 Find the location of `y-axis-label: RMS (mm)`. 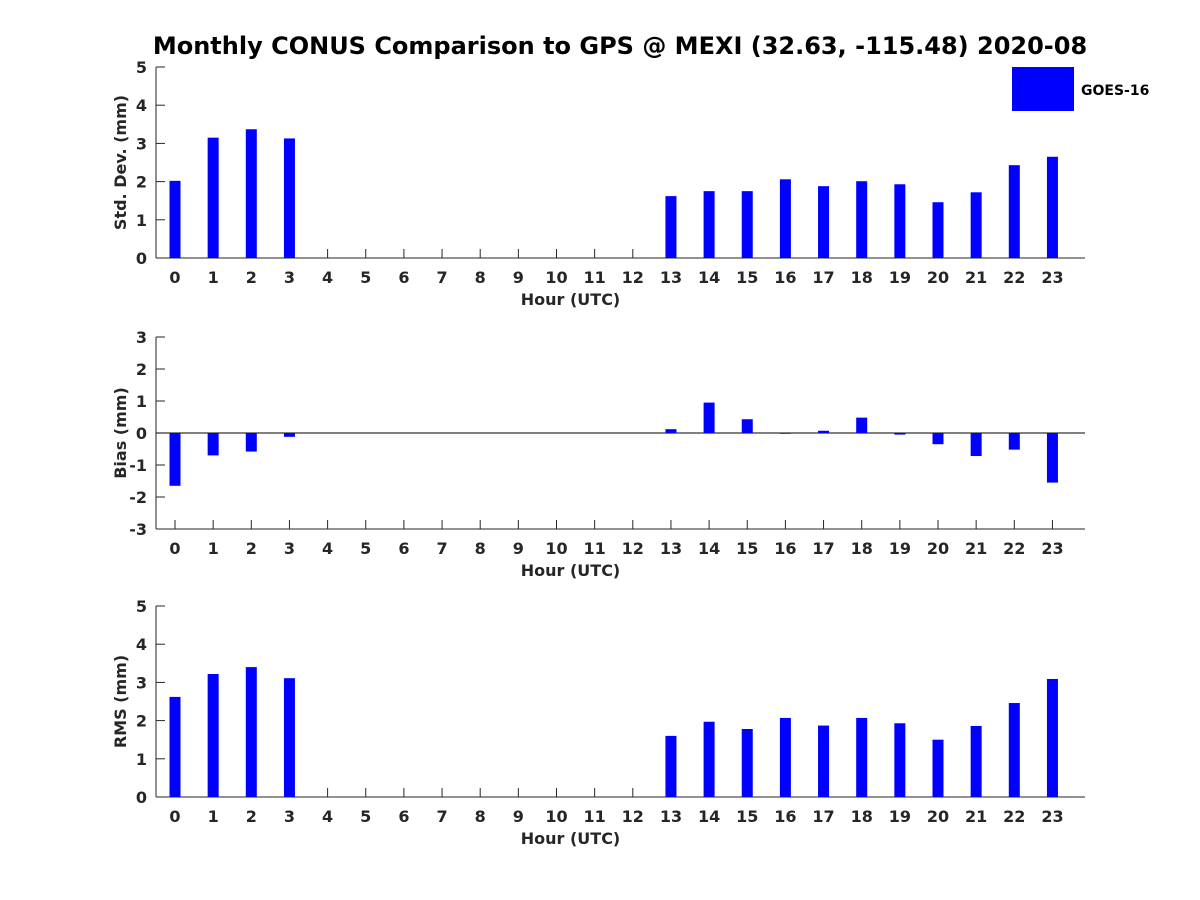

y-axis-label: RMS (mm) is located at coordinates (120, 701).